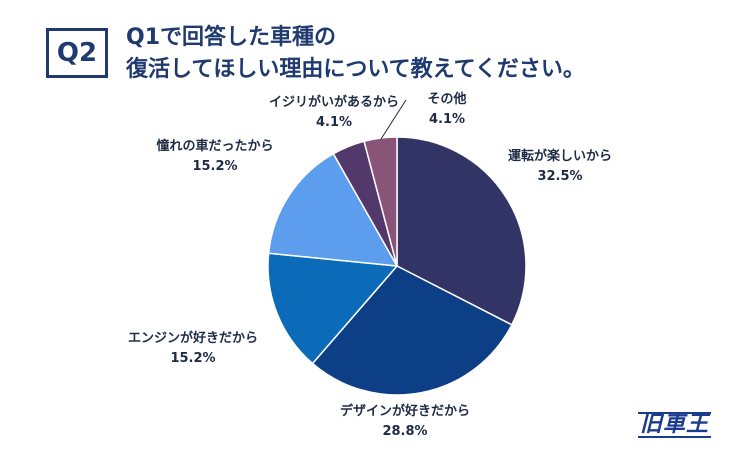 The height and width of the screenshot is (450, 750). What do you see at coordinates (559, 166) in the screenshot?
I see `slice-label-driving: 運転が楽しいから 32.5%` at bounding box center [559, 166].